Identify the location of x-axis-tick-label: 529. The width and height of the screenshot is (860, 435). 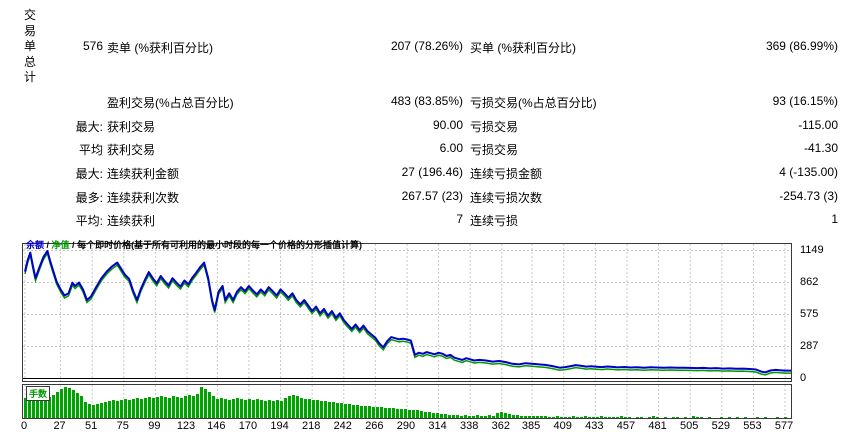
(720, 426).